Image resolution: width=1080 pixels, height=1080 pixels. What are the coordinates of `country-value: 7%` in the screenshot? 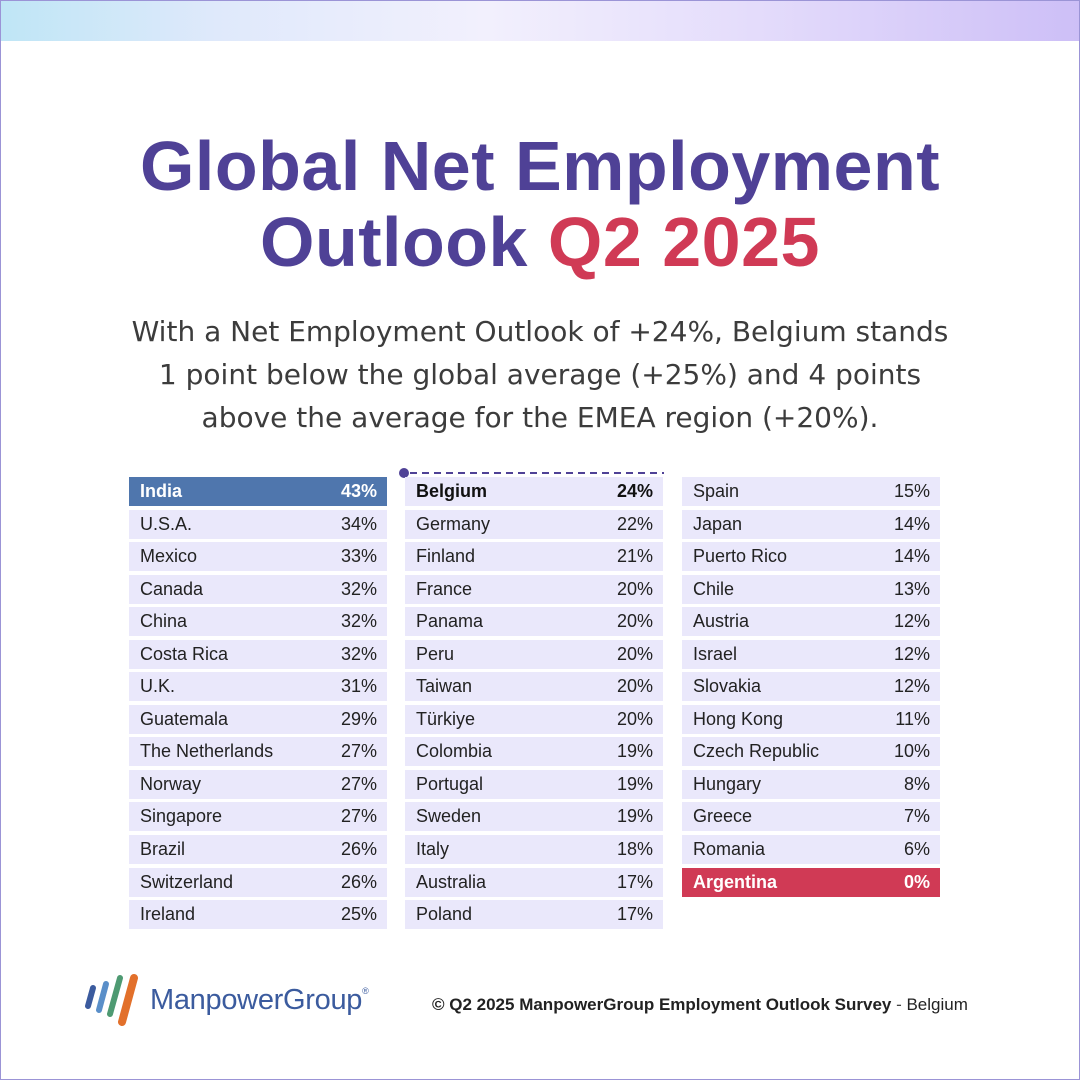 It's located at (916, 816).